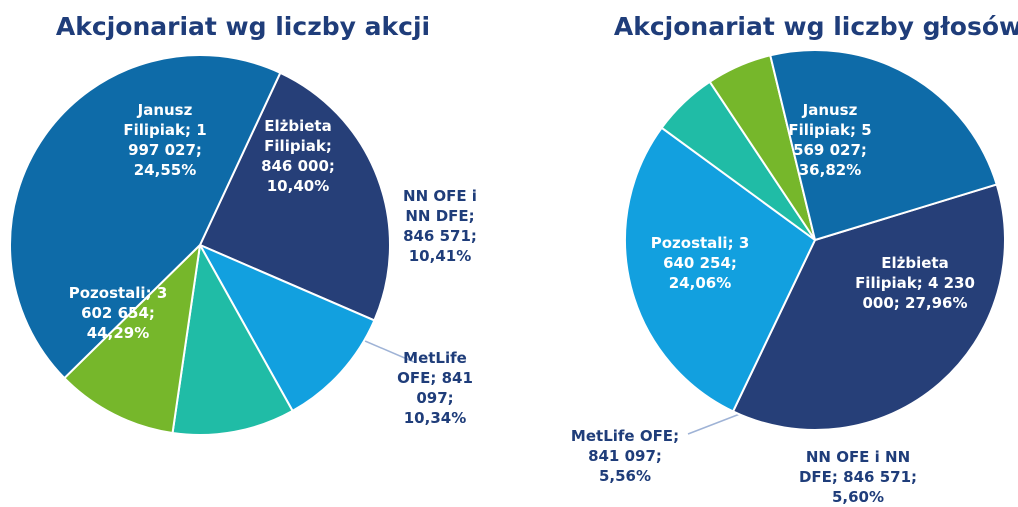 The image size is (1018, 507). I want to click on slice-label: NN OFE i NN DFE 846 571 5,60%, so click(858, 477).